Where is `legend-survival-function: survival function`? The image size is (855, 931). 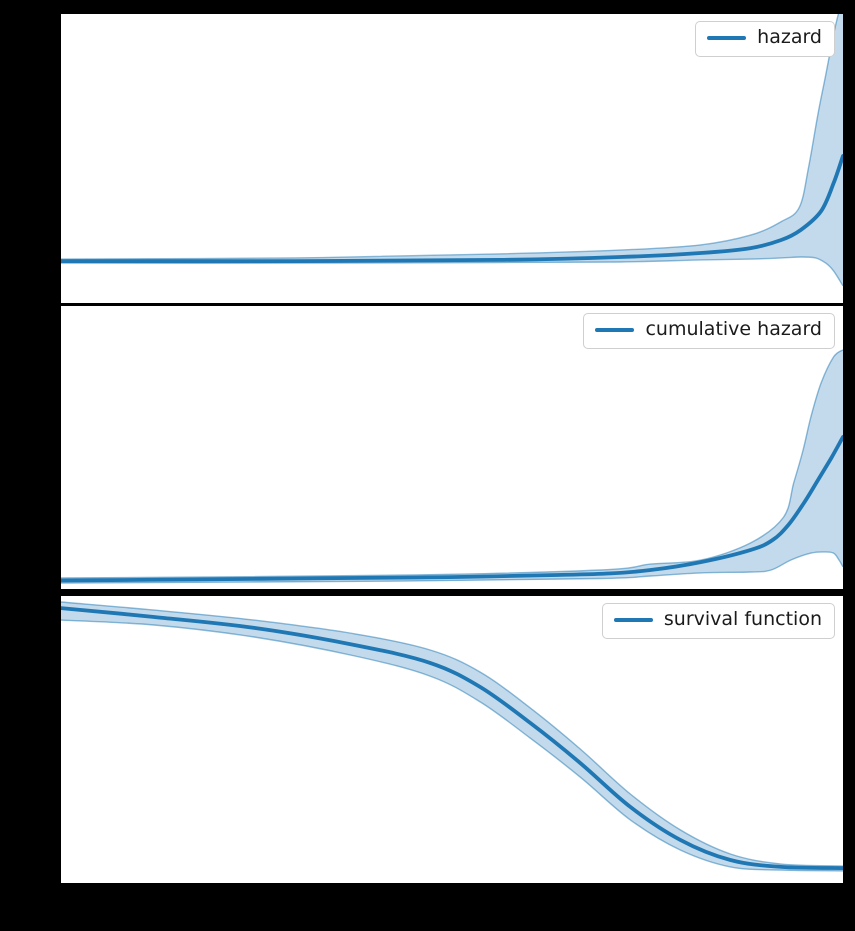
legend-survival-function: survival function is located at coordinates (718, 621).